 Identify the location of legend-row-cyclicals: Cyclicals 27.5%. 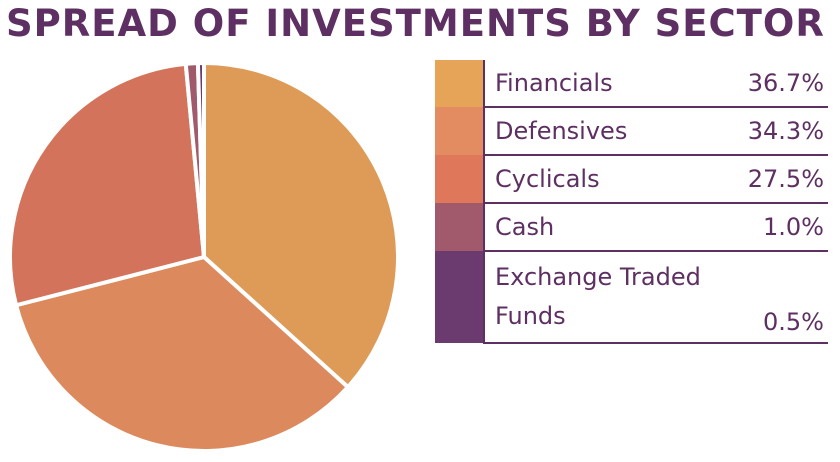
(631, 179).